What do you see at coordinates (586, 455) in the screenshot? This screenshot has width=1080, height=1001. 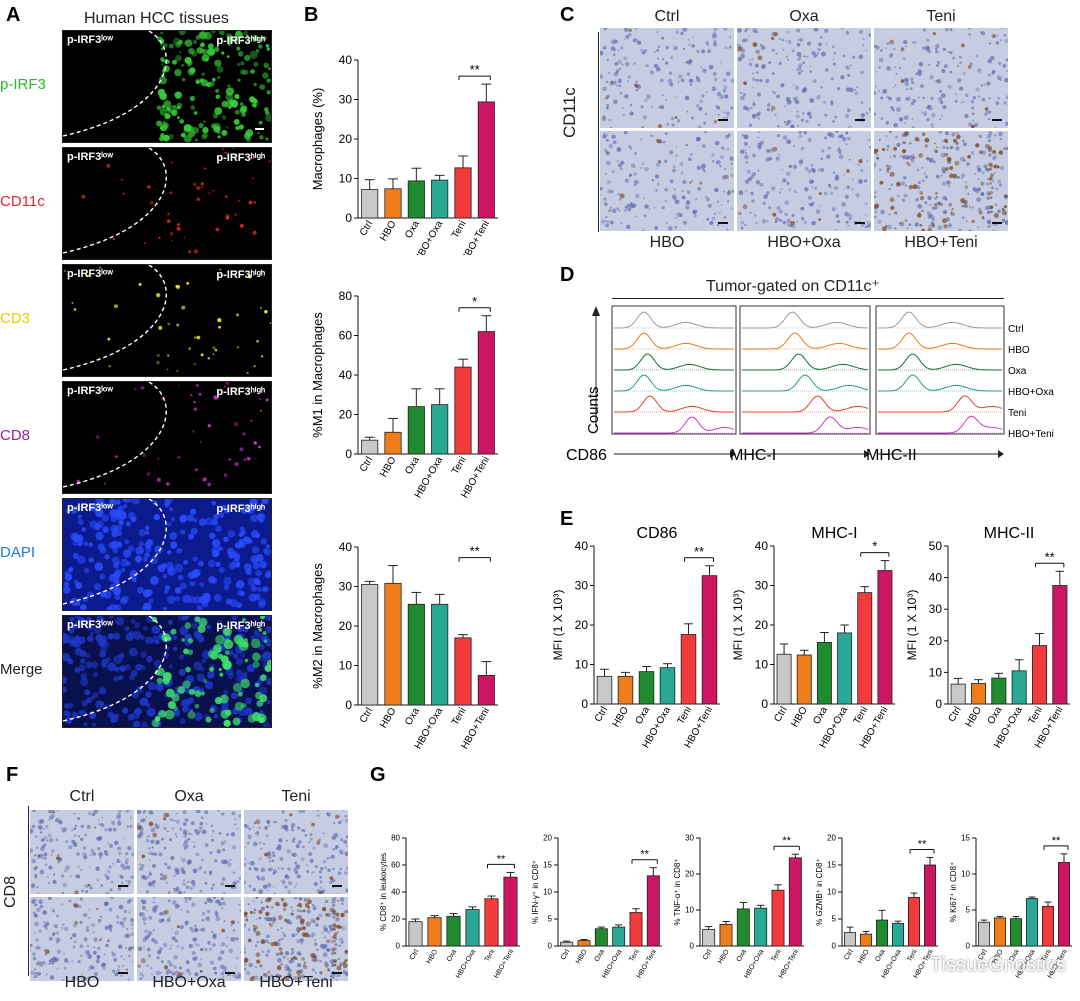 I see `x-axis-label: CD86` at bounding box center [586, 455].